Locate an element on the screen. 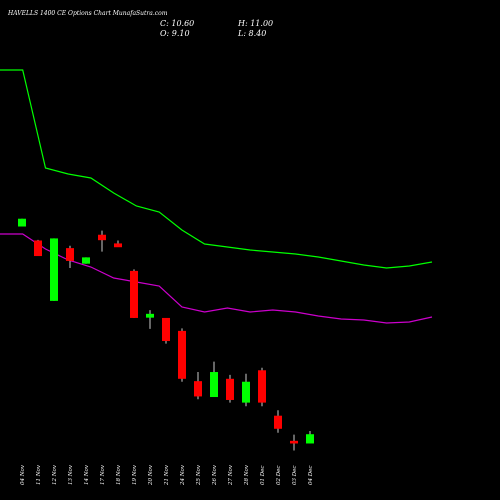 This screenshot has height=500, width=500. low-readout: L: 8.40 is located at coordinates (251, 33).